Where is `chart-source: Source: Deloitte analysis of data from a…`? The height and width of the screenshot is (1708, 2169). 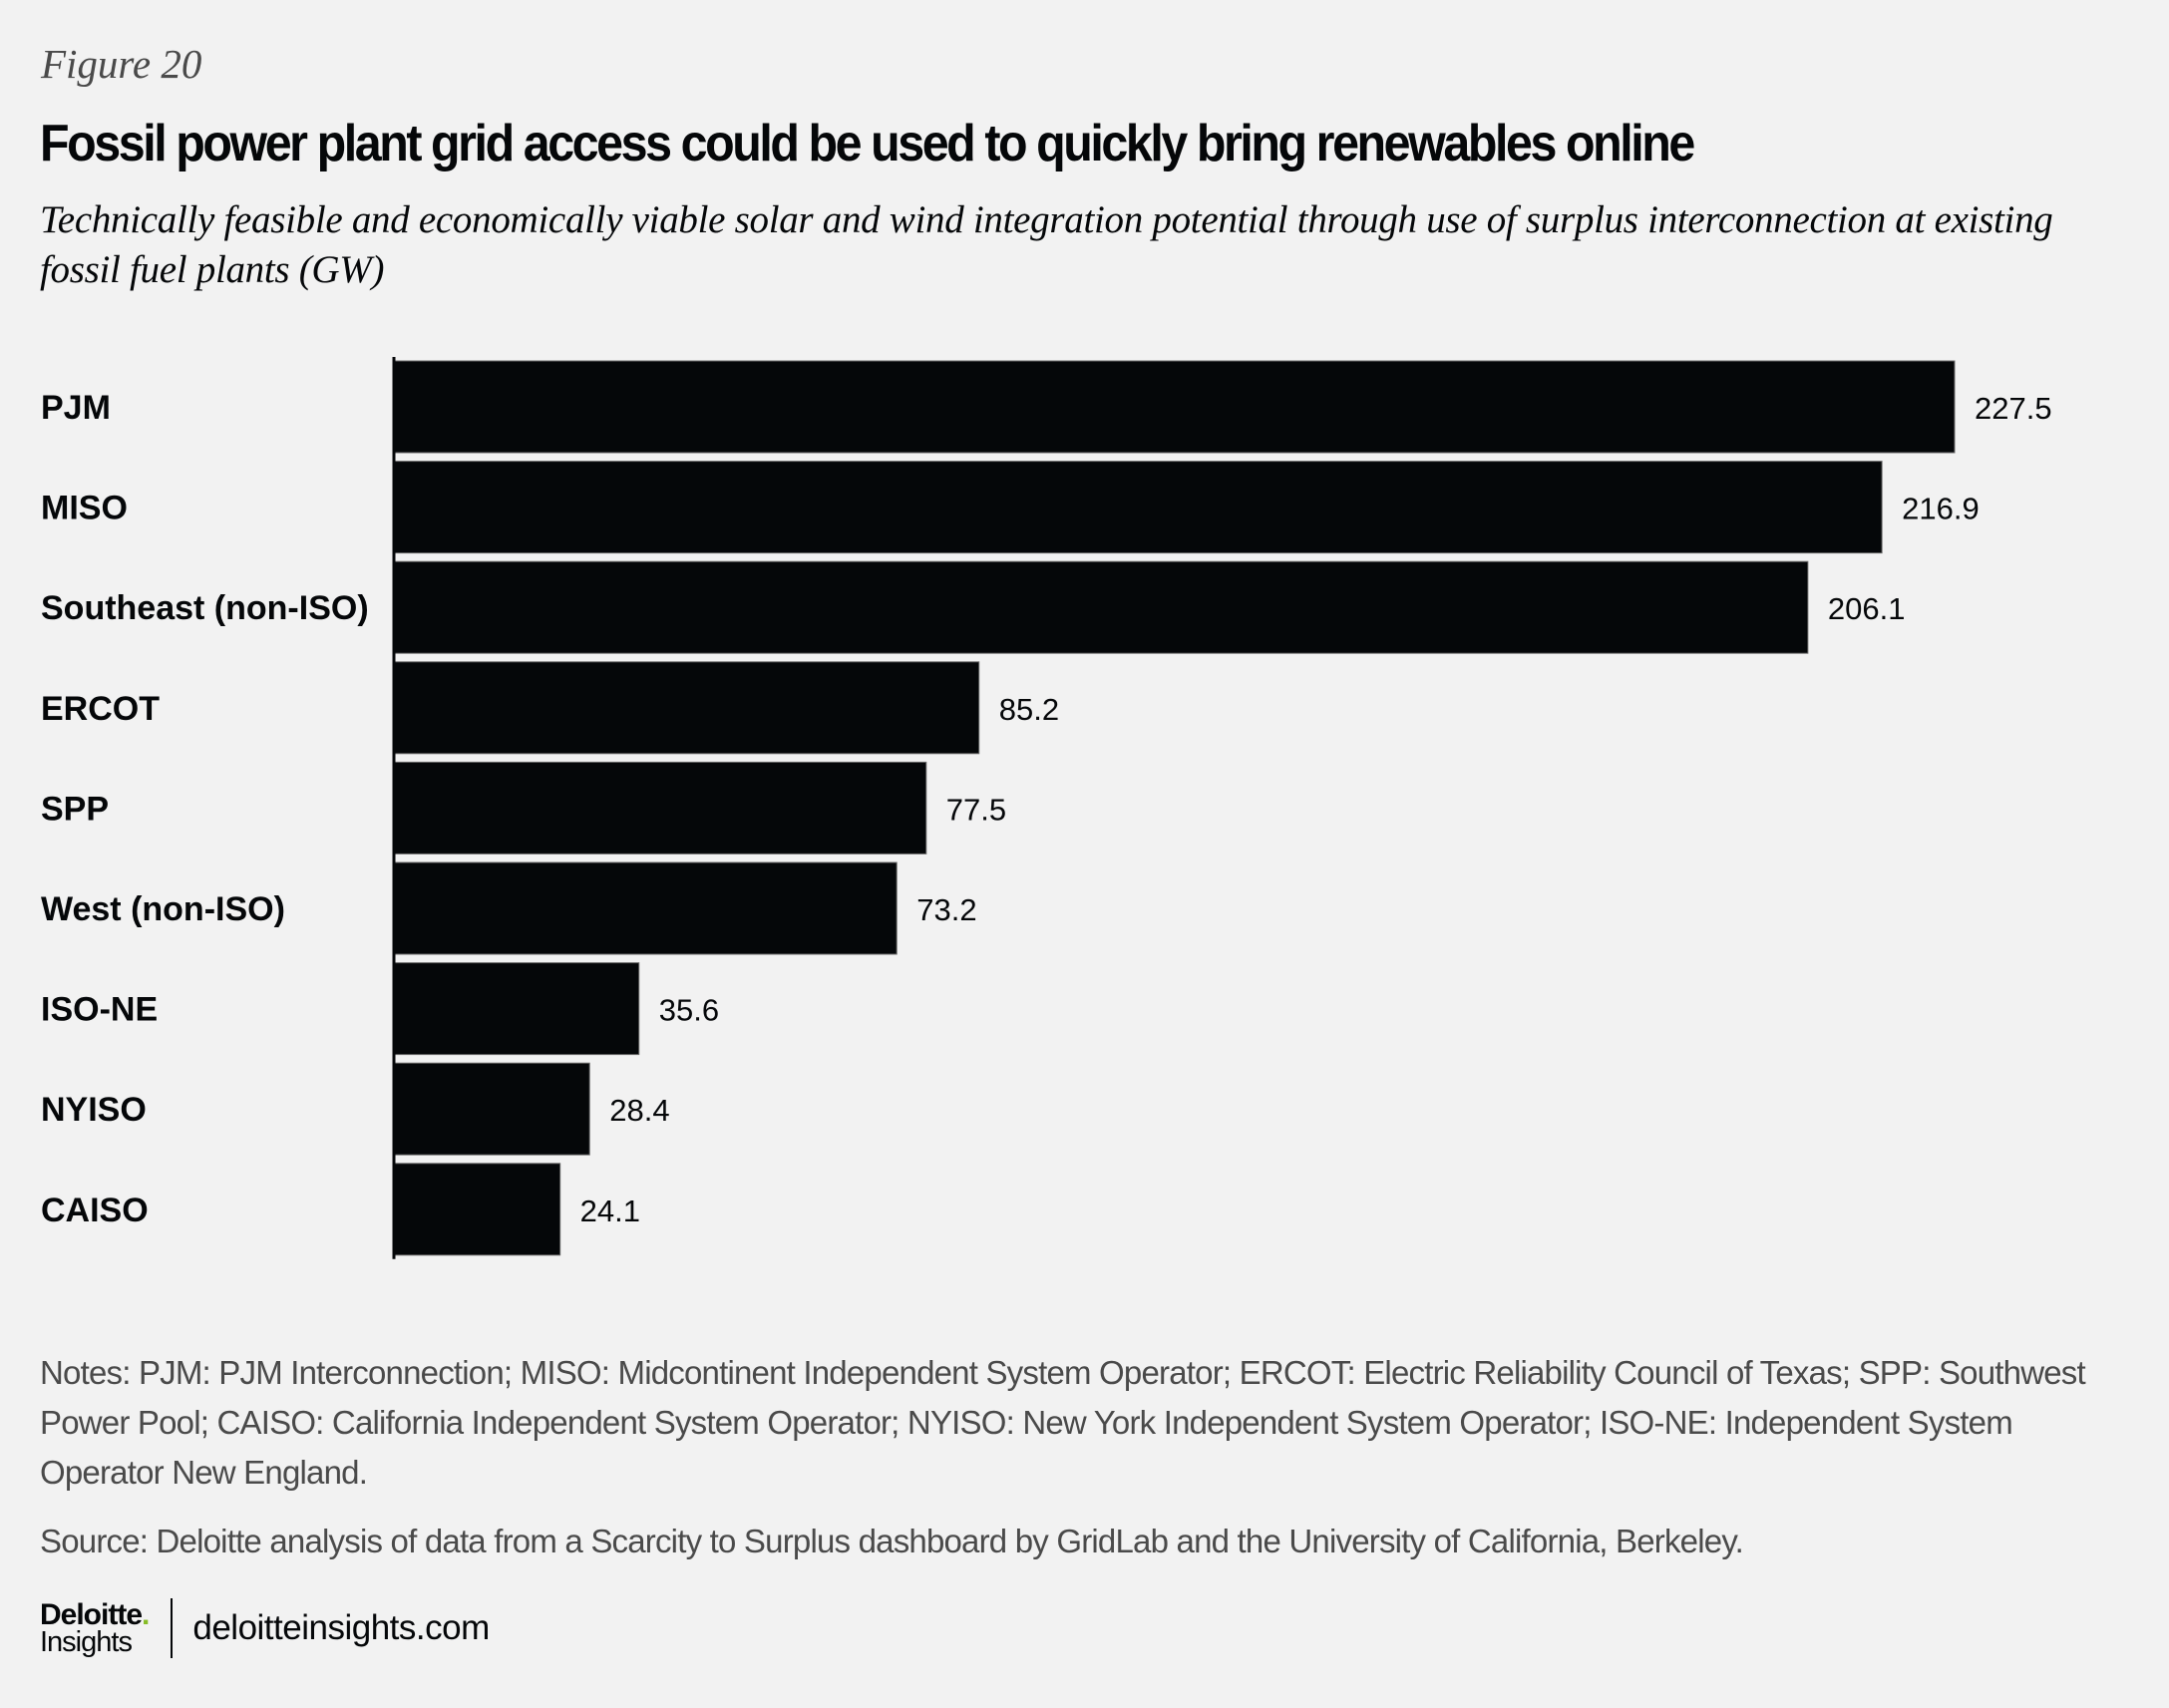
chart-source: Source: Deloitte analysis of data from a… is located at coordinates (892, 1541).